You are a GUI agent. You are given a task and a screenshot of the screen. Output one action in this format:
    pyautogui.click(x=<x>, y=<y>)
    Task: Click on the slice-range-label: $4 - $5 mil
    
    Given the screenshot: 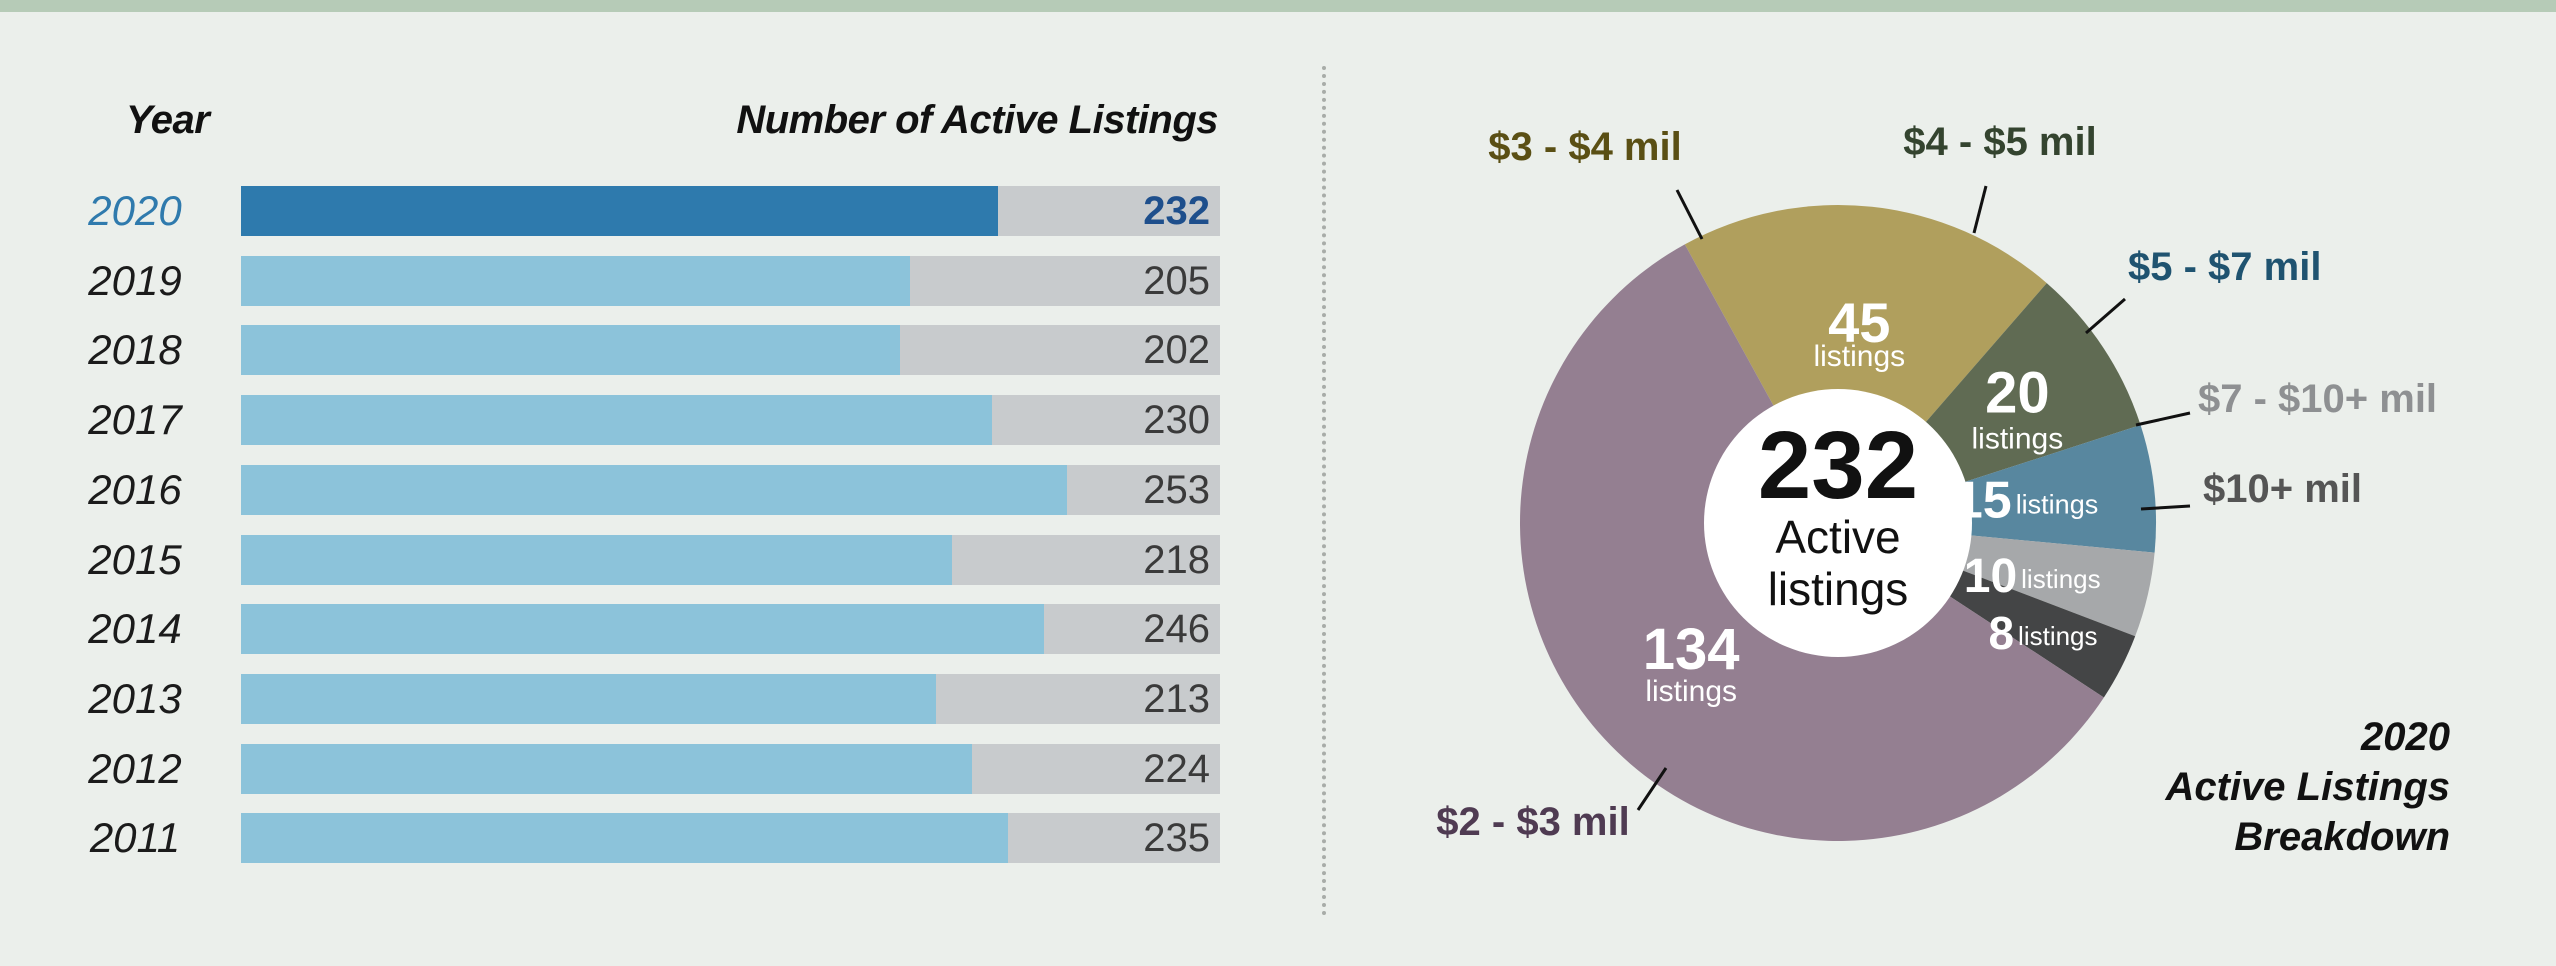 What is the action you would take?
    pyautogui.click(x=1999, y=142)
    